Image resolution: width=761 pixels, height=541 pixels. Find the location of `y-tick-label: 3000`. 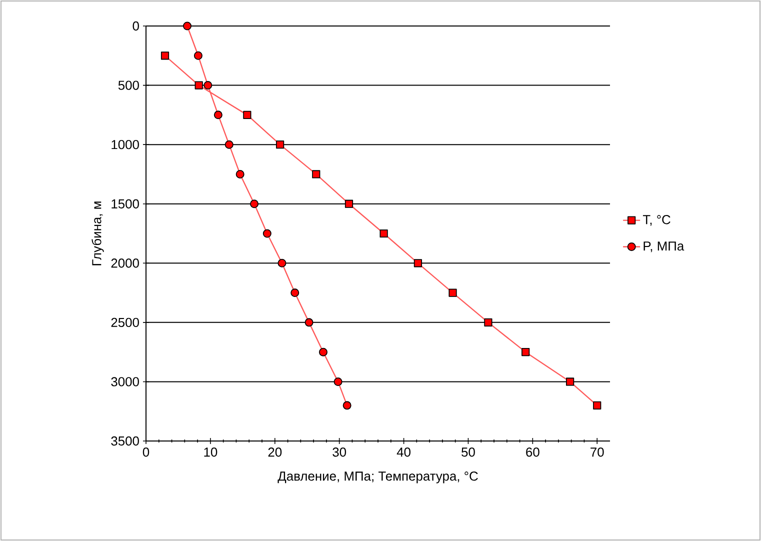

y-tick-label: 3000 is located at coordinates (125, 381).